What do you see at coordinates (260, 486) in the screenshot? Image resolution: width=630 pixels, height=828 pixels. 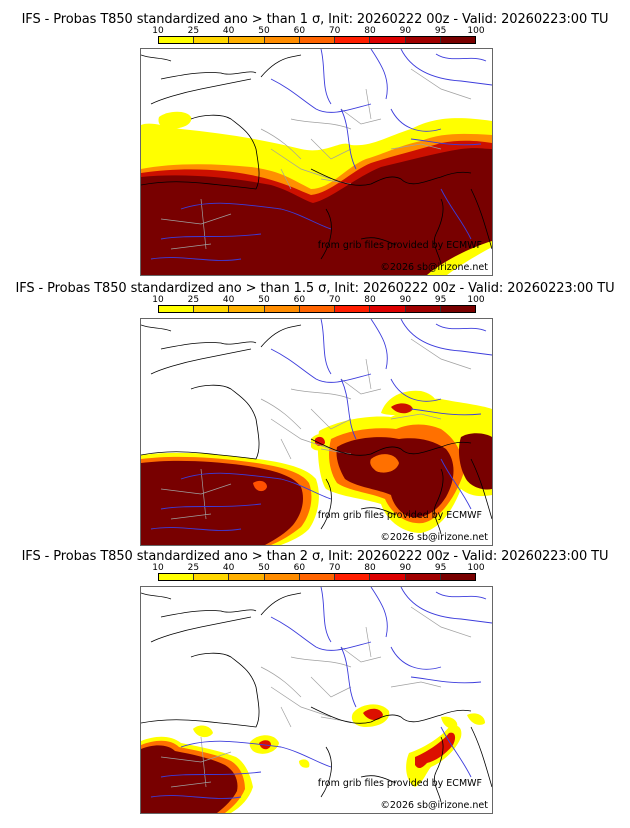 I see `field-spot-sw` at bounding box center [260, 486].